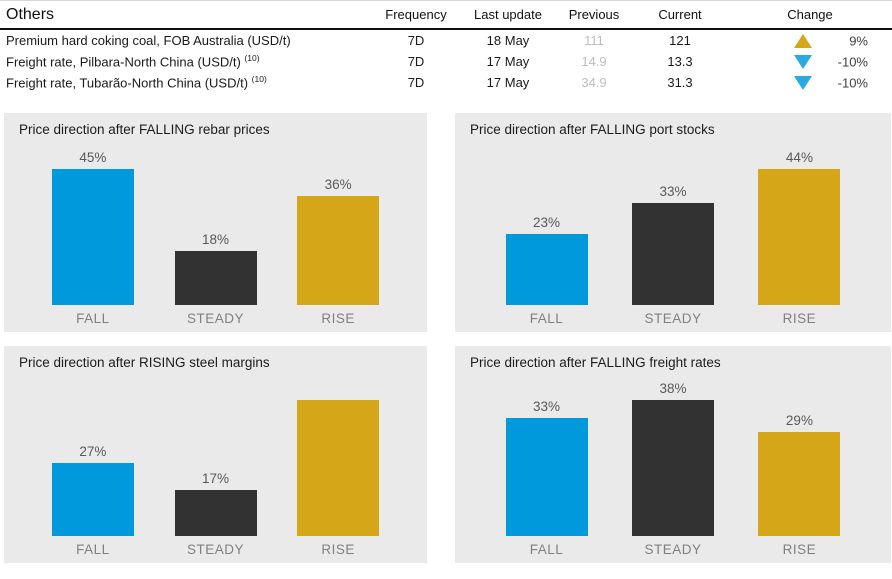 Image resolution: width=892 pixels, height=579 pixels. I want to click on table-title: Others, so click(30, 14).